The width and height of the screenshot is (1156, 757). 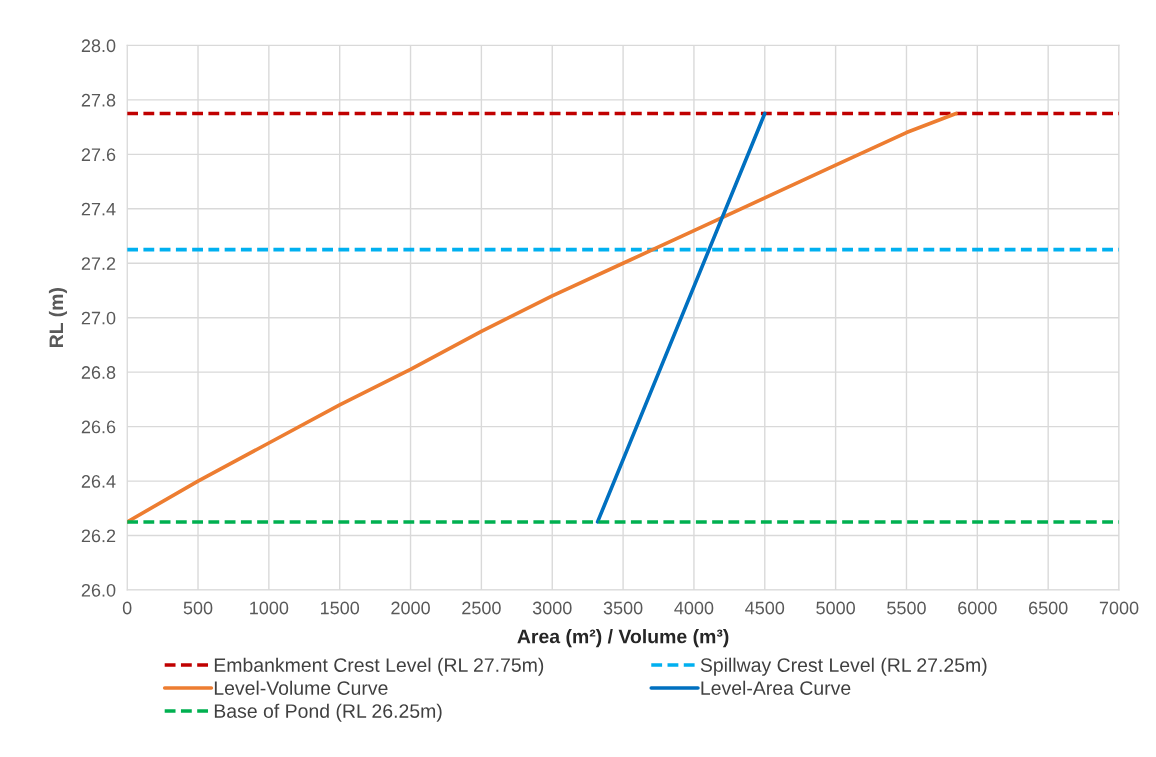 I want to click on x-tick-label: 3000, so click(x=552, y=608).